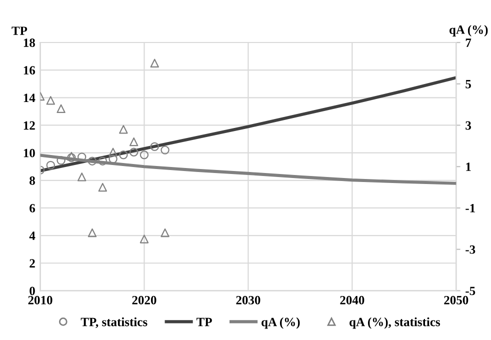 This screenshot has width=491, height=340. What do you see at coordinates (30, 70) in the screenshot?
I see `y-tick-label: 16` at bounding box center [30, 70].